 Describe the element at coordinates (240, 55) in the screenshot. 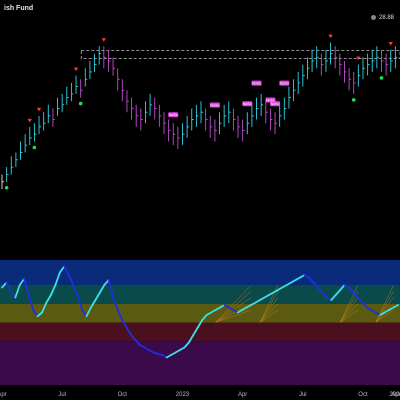

I see `resistance-zone` at that location.